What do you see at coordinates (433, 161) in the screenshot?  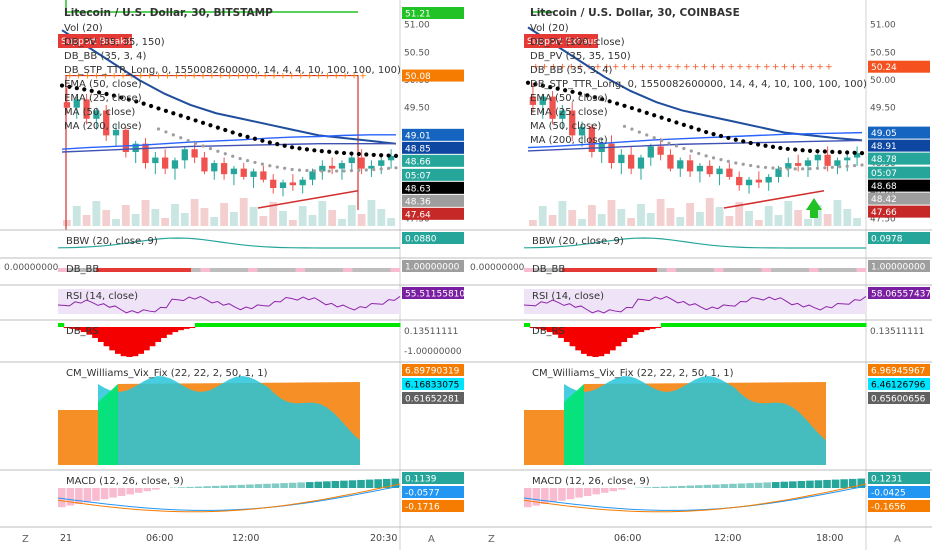 I see `price-badge: 48.66` at bounding box center [433, 161].